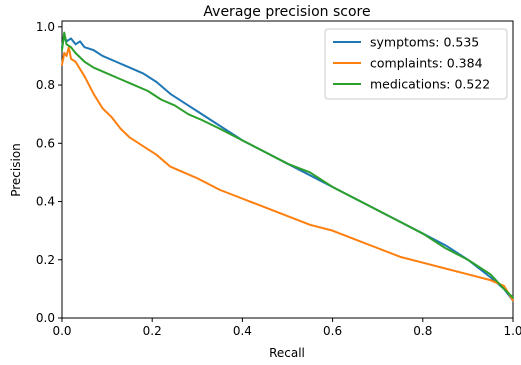 This screenshot has width=521, height=365. Describe the element at coordinates (422, 331) in the screenshot. I see `x-tick-label: 0.8` at that location.